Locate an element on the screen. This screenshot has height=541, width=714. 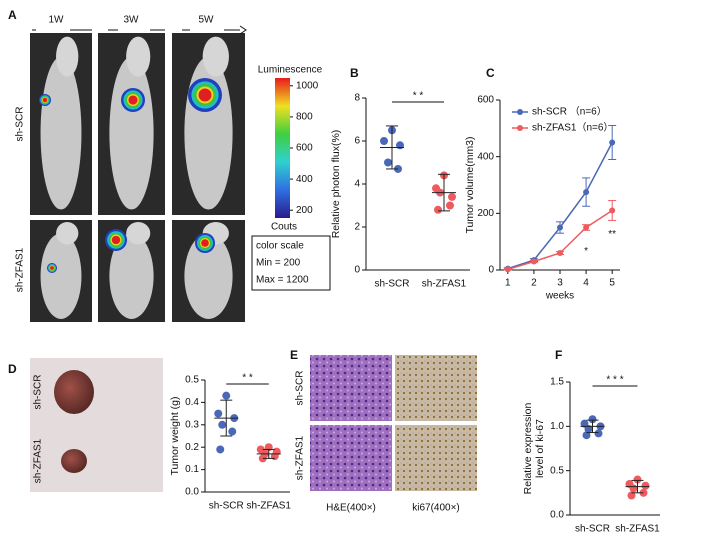
y-tick-label: 2 is located at coordinates (357, 227).